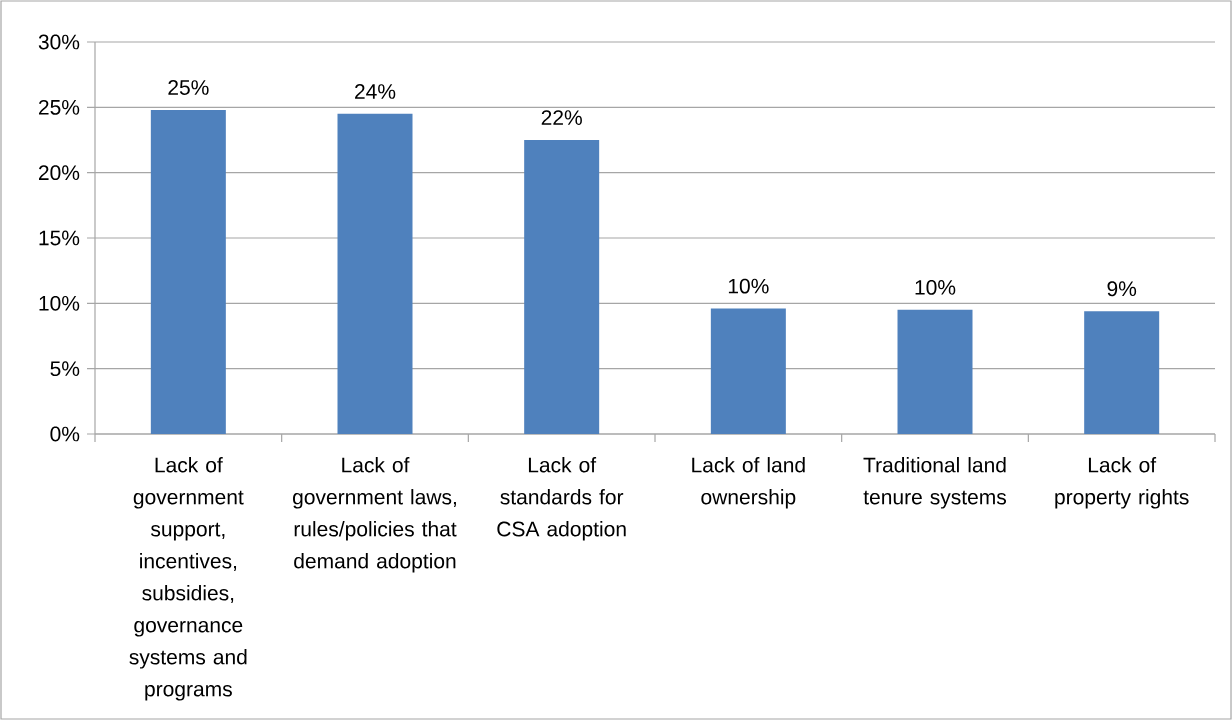 The image size is (1232, 720). I want to click on x-tick-label: Lack of government support, incentives, subsidies, governance systems and programs, so click(188, 579).